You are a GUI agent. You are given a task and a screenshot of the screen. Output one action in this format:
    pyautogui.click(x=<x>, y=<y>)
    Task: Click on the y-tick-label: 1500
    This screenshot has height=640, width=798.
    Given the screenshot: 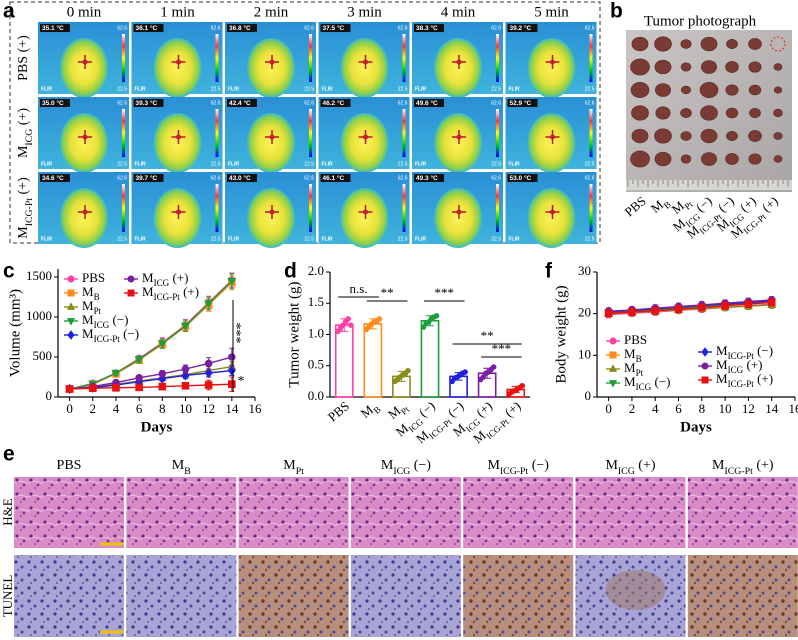 What is the action you would take?
    pyautogui.click(x=39, y=275)
    